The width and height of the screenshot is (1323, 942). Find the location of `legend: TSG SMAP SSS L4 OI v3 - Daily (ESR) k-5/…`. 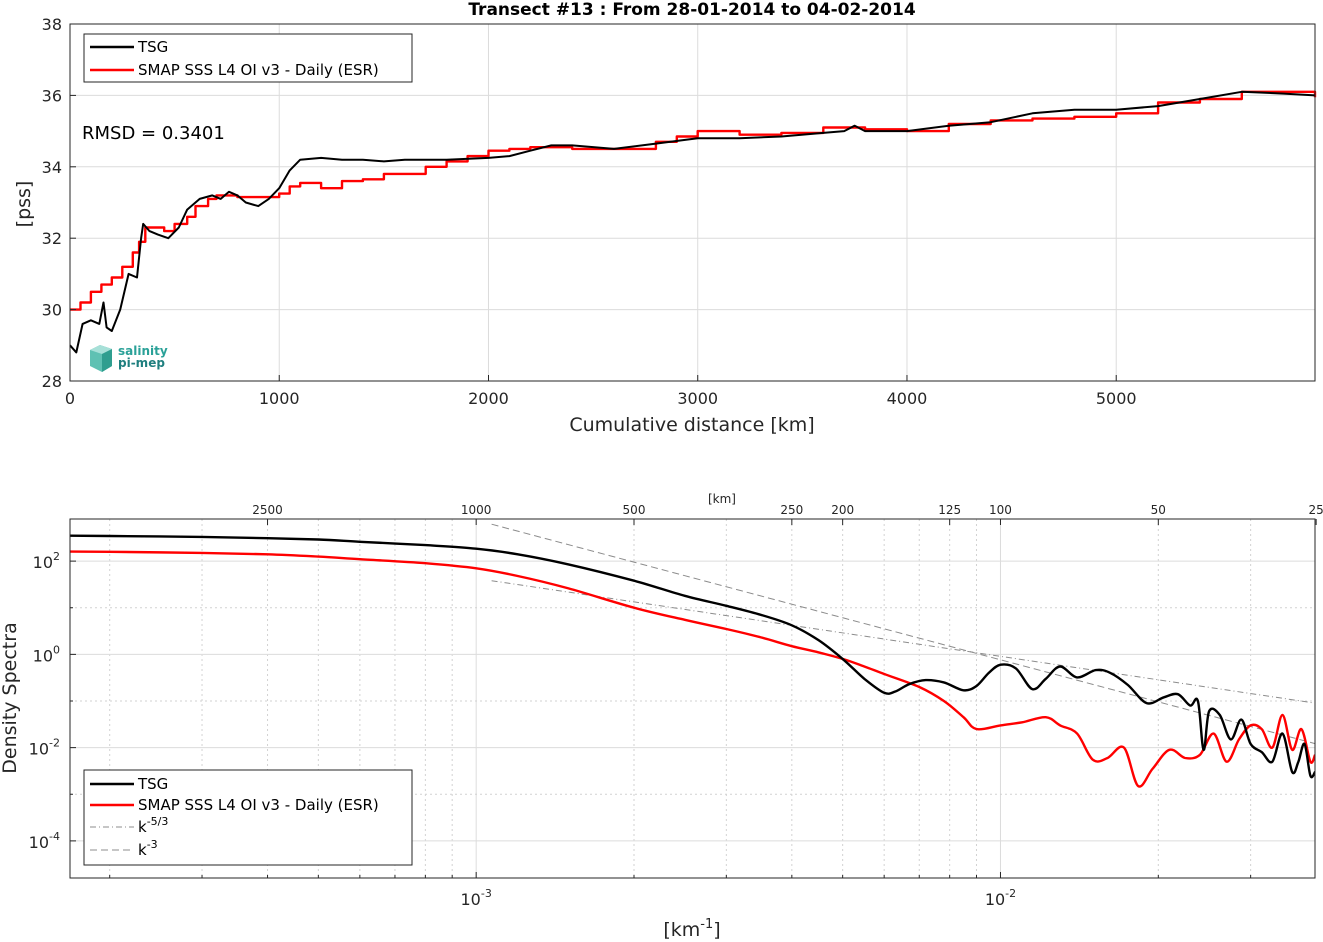

legend: TSG SMAP SSS L4 OI v3 - Daily (ESR) k-5/… is located at coordinates (248, 817).